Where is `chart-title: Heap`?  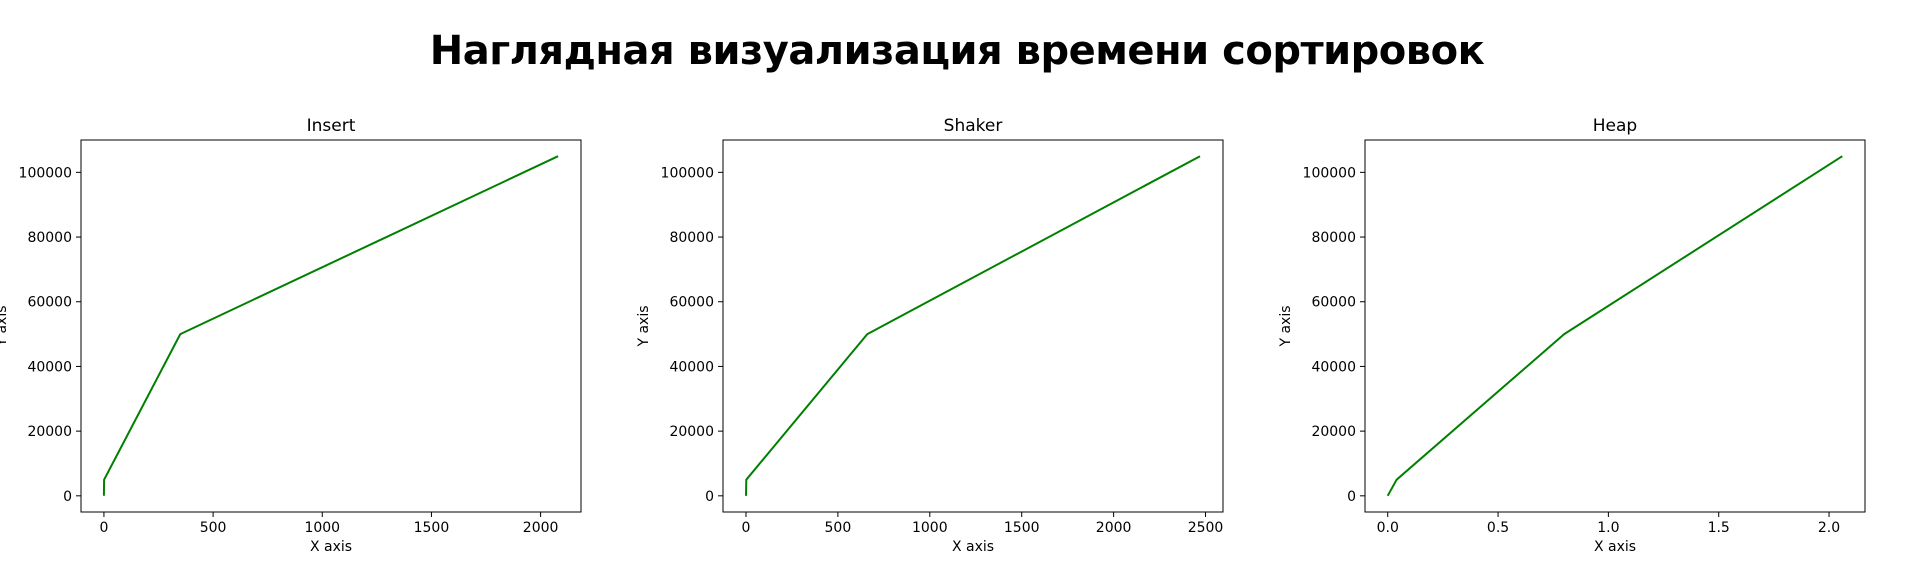
chart-title: Heap is located at coordinates (1615, 126).